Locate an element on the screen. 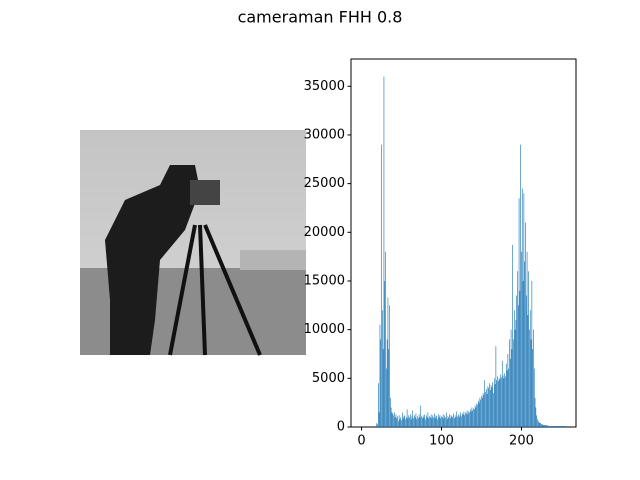 The width and height of the screenshot is (640, 480). y-tick-label: 0 is located at coordinates (341, 427).